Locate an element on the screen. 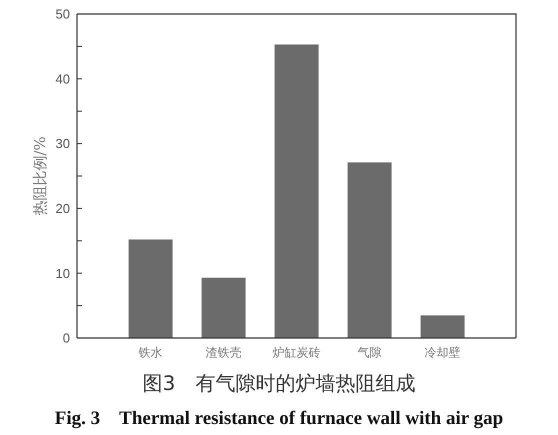  x-tick-label: 冷却壁 is located at coordinates (442, 353).